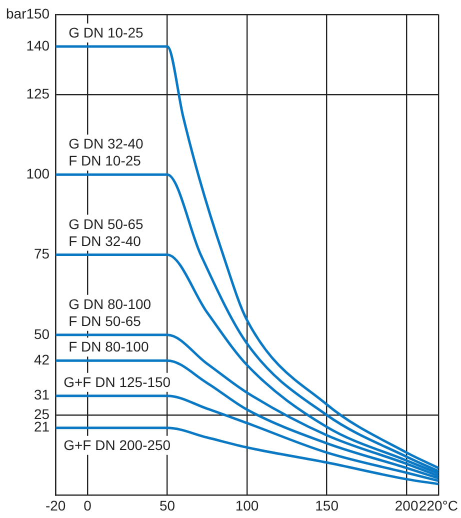 The image size is (461, 518). Describe the element at coordinates (42, 254) in the screenshot. I see `y-tick-label: 75` at that location.